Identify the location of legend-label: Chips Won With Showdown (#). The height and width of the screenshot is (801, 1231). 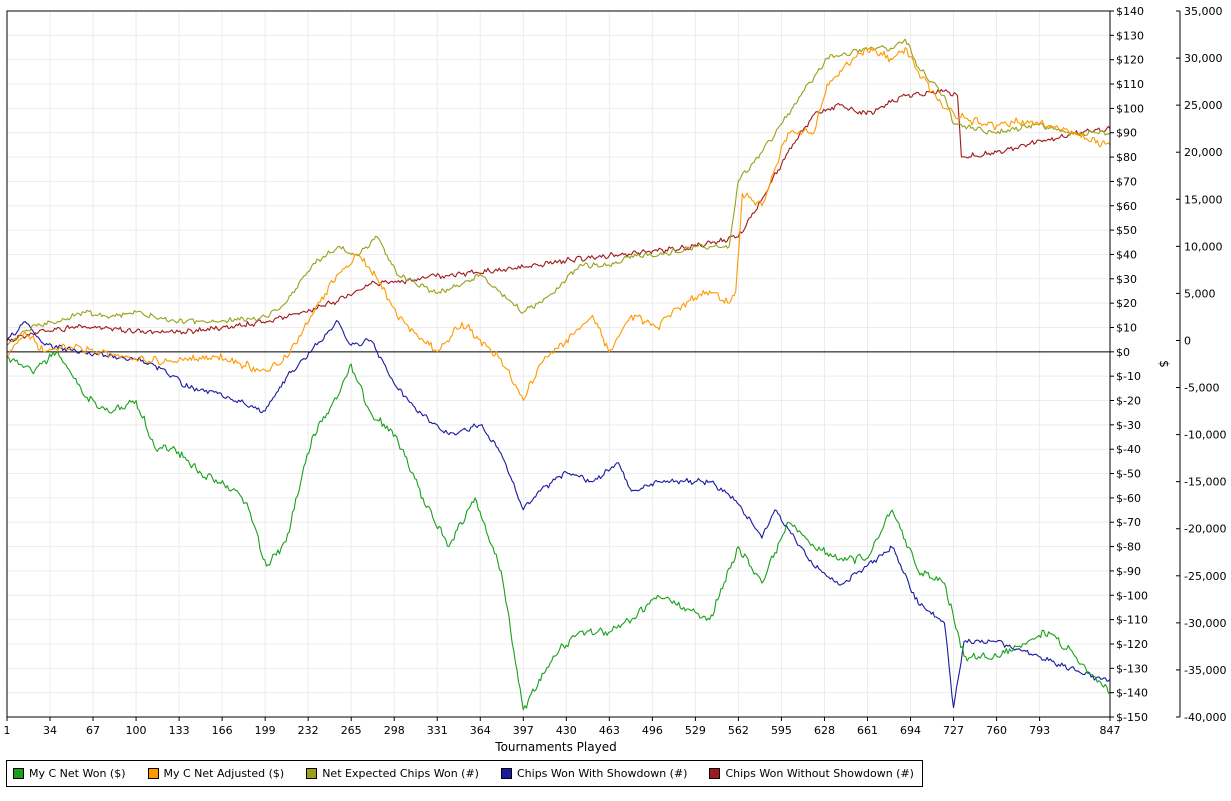
(602, 773).